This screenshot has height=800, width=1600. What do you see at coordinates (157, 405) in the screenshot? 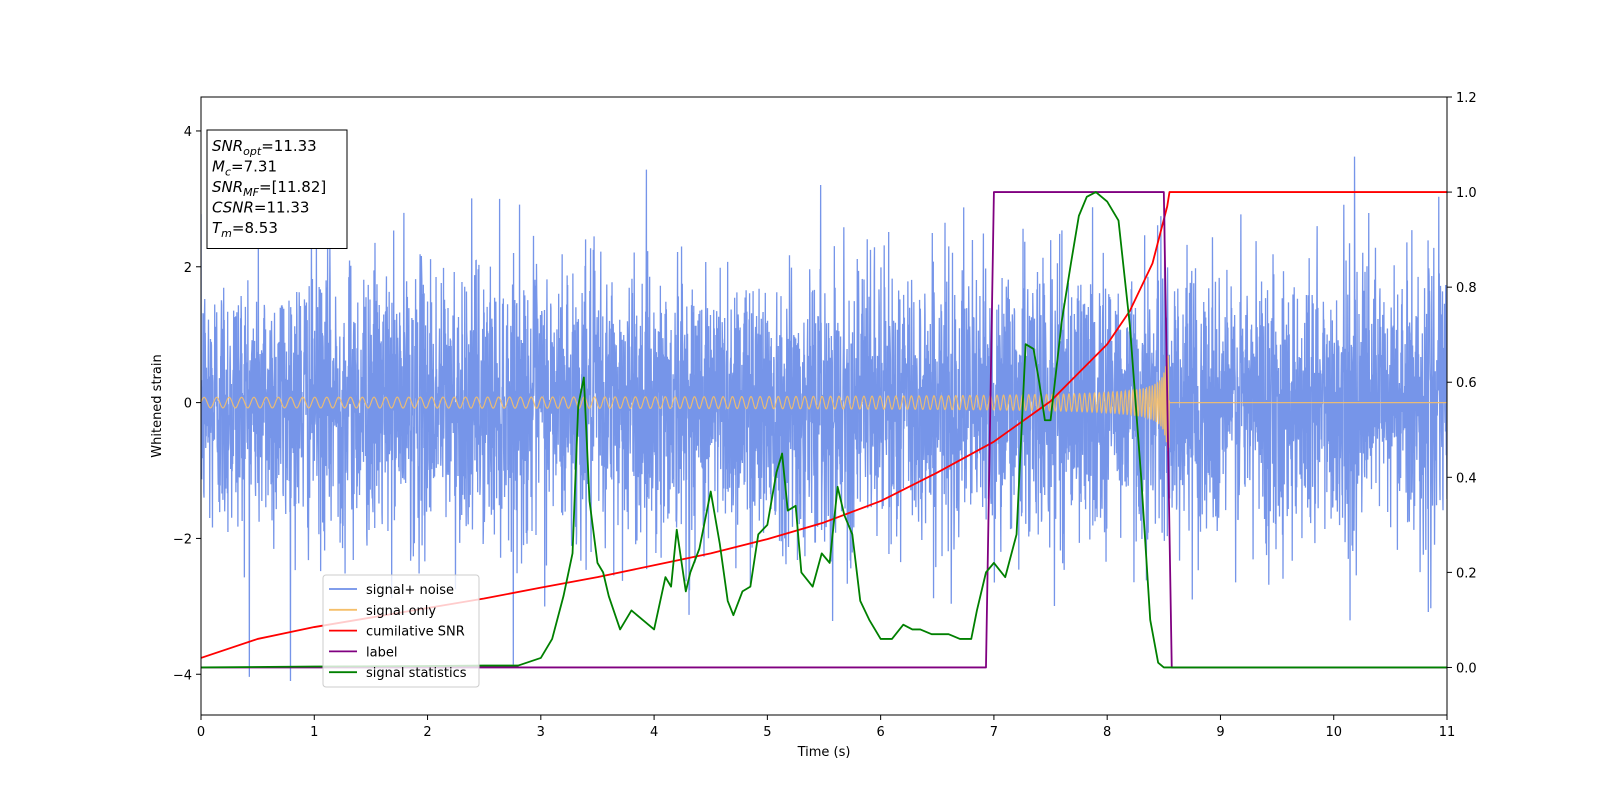
I see `y-axis-label: Whitened strain` at bounding box center [157, 405].